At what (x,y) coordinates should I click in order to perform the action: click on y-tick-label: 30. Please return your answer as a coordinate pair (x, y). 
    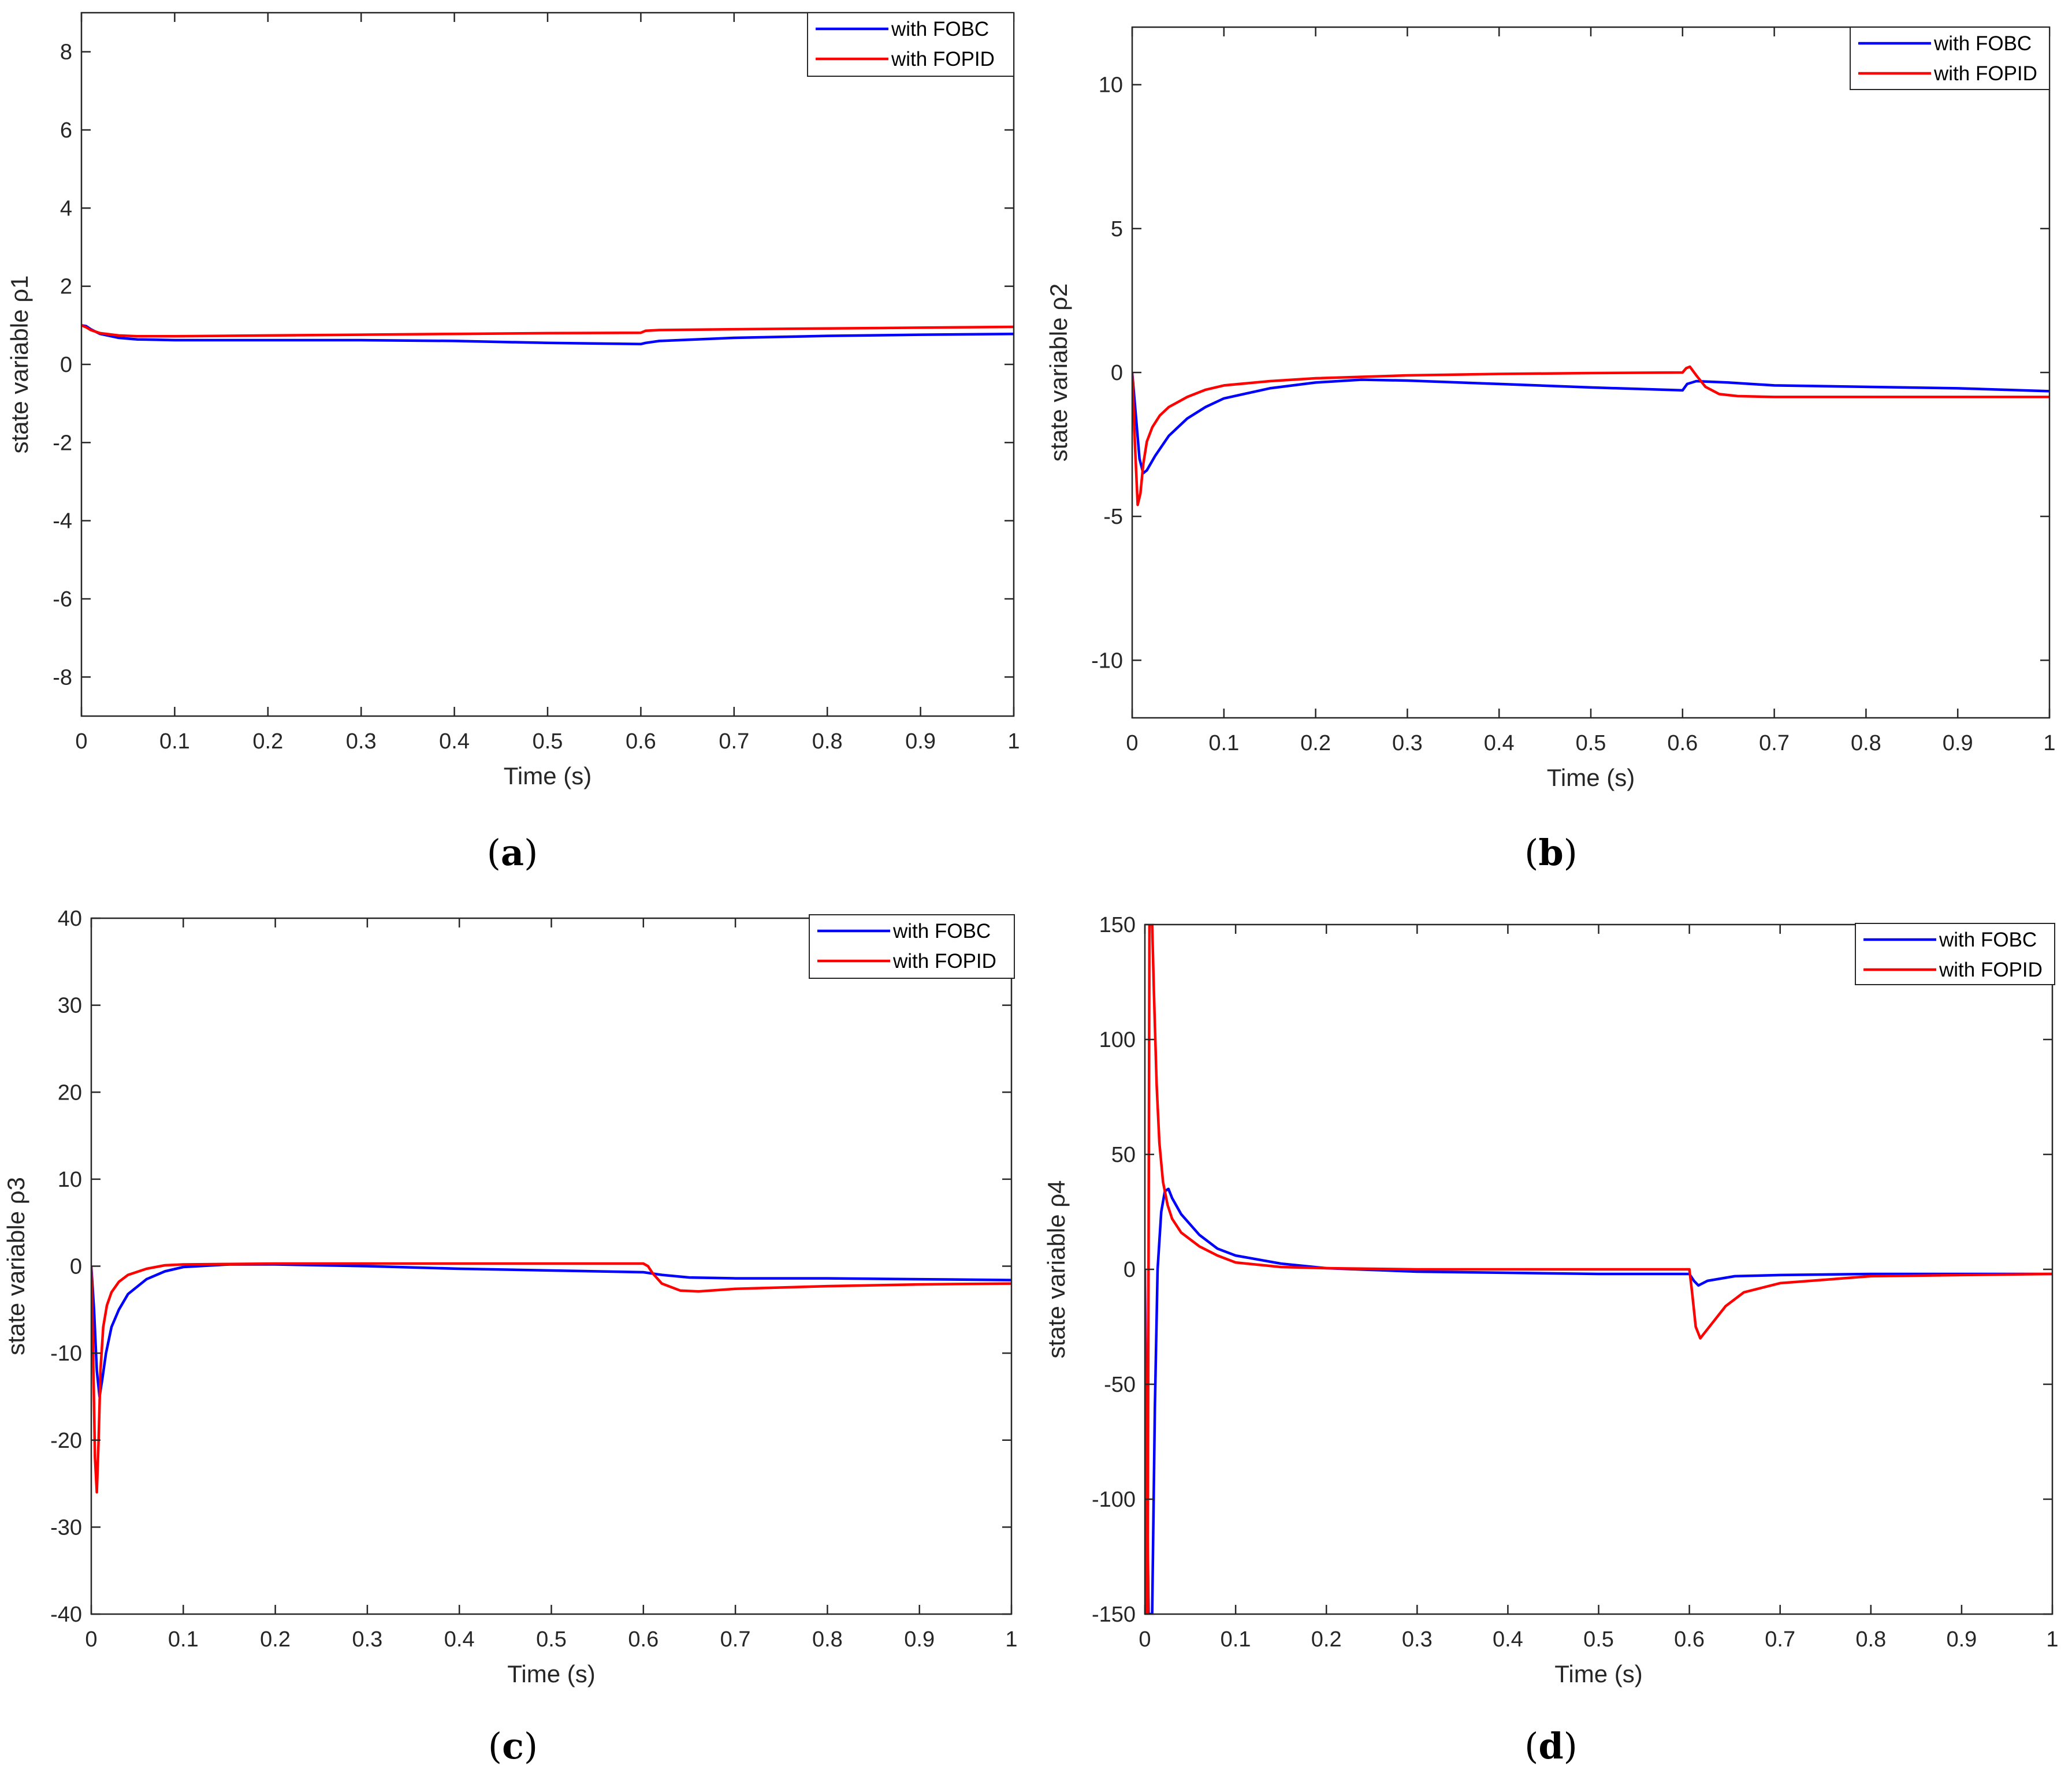
    Looking at the image, I should click on (70, 1006).